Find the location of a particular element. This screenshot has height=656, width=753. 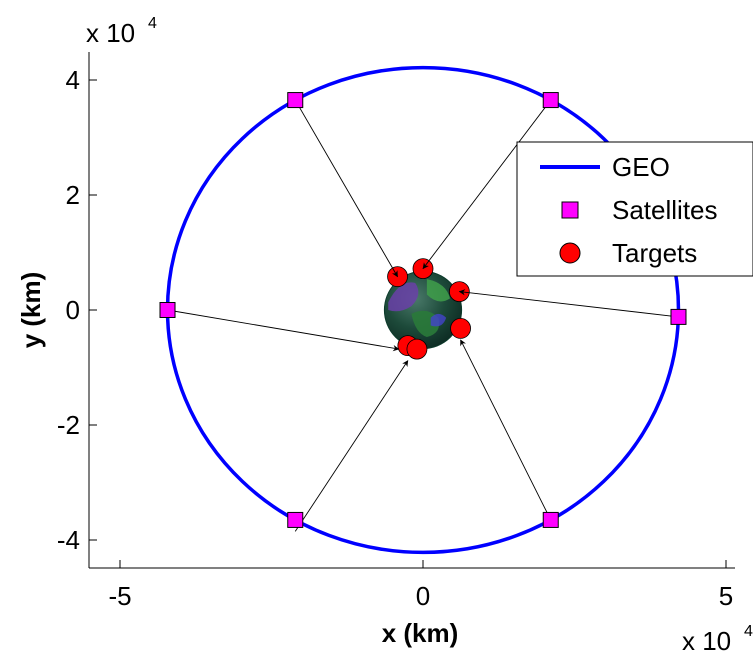

y-multiplier: x 10 4 is located at coordinates (121, 31).